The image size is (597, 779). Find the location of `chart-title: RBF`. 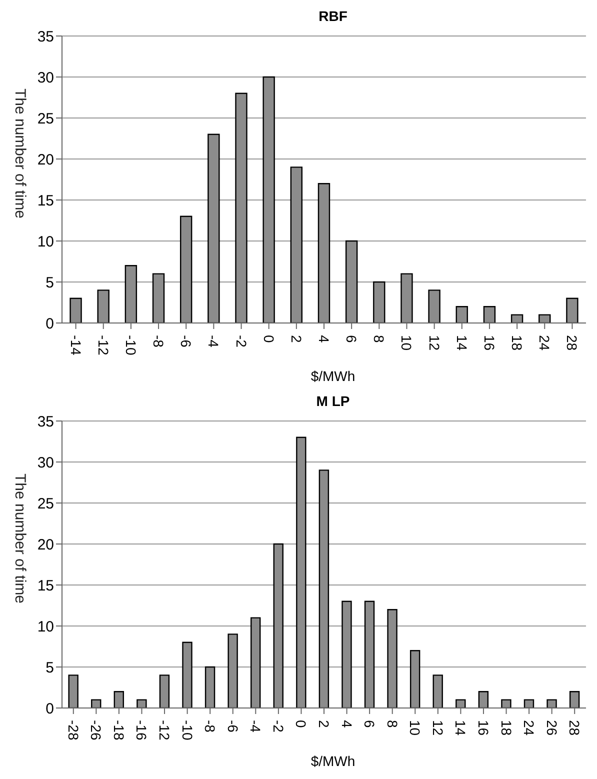

chart-title: RBF is located at coordinates (333, 17).